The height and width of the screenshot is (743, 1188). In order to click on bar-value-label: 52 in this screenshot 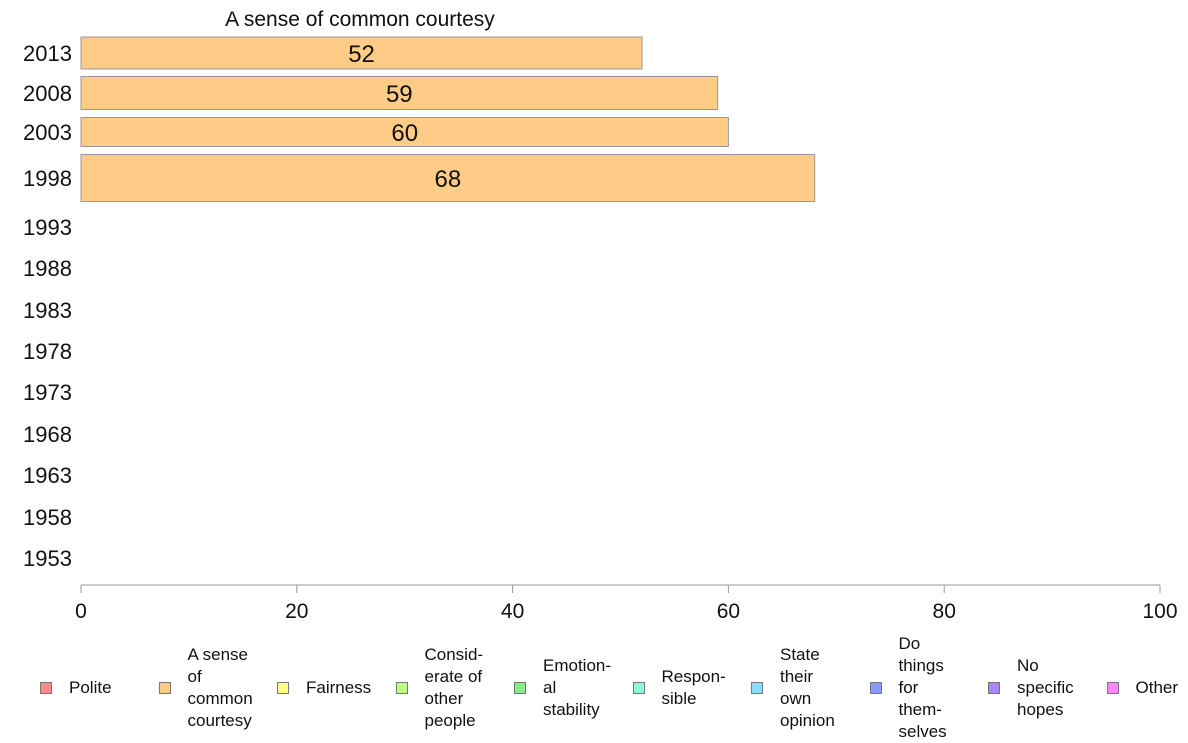, I will do `click(361, 54)`.